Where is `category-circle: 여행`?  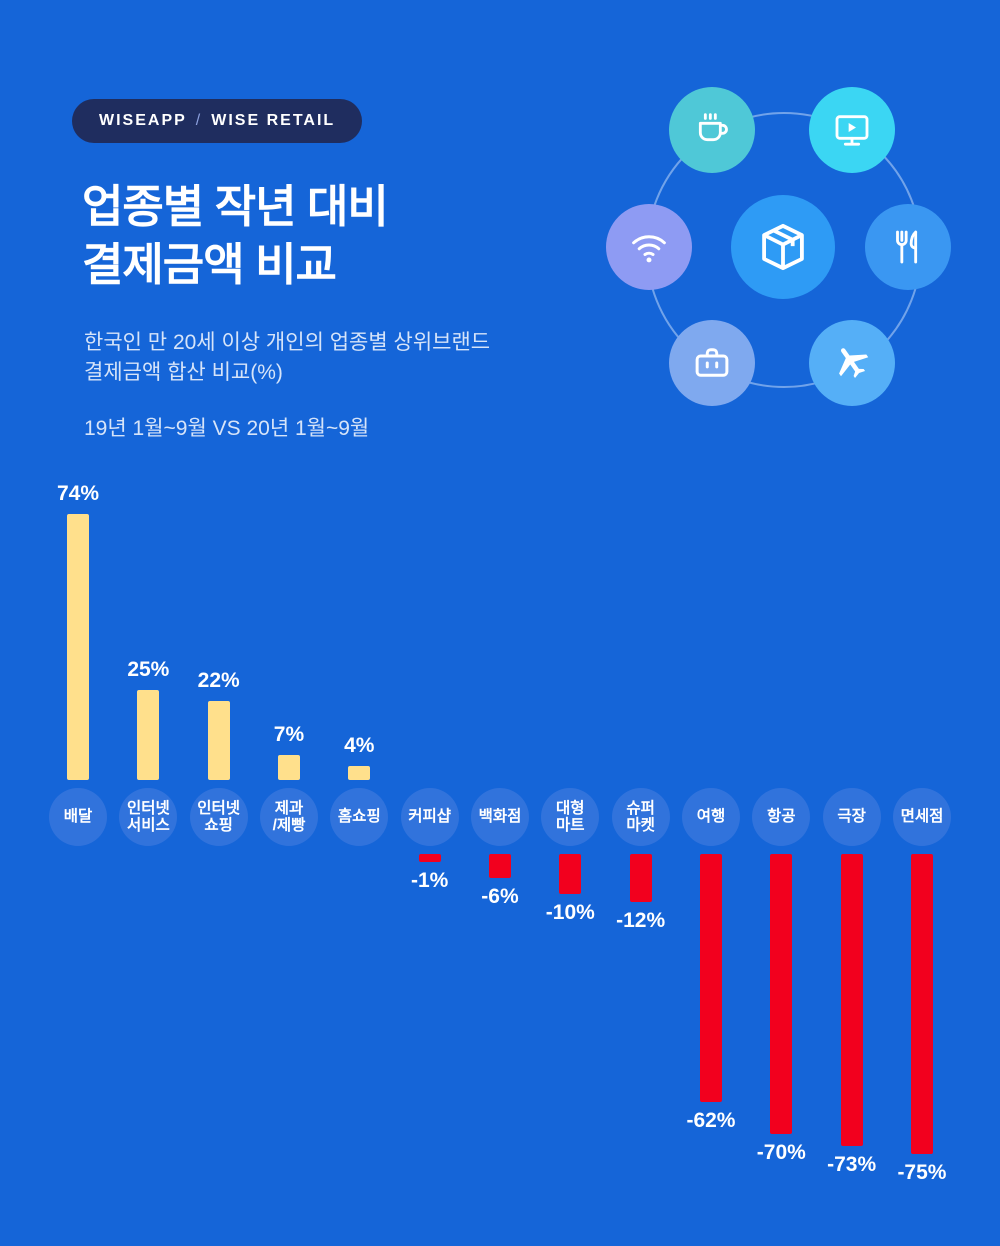
category-circle: 여행 is located at coordinates (710, 817).